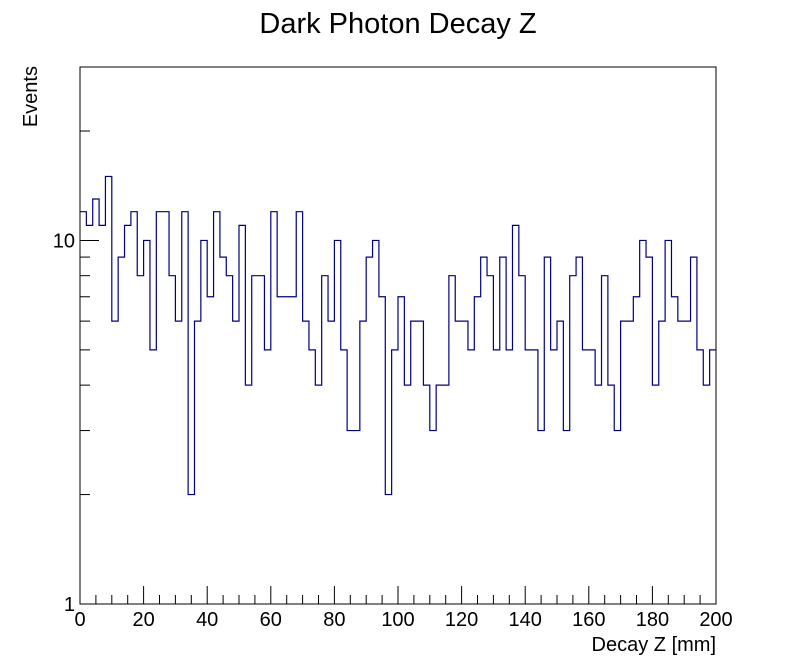 The width and height of the screenshot is (796, 672). Describe the element at coordinates (403, 608) in the screenshot. I see `x-axis-ticks: 0 20 40 60 80 100 120 140 160 180 200` at that location.